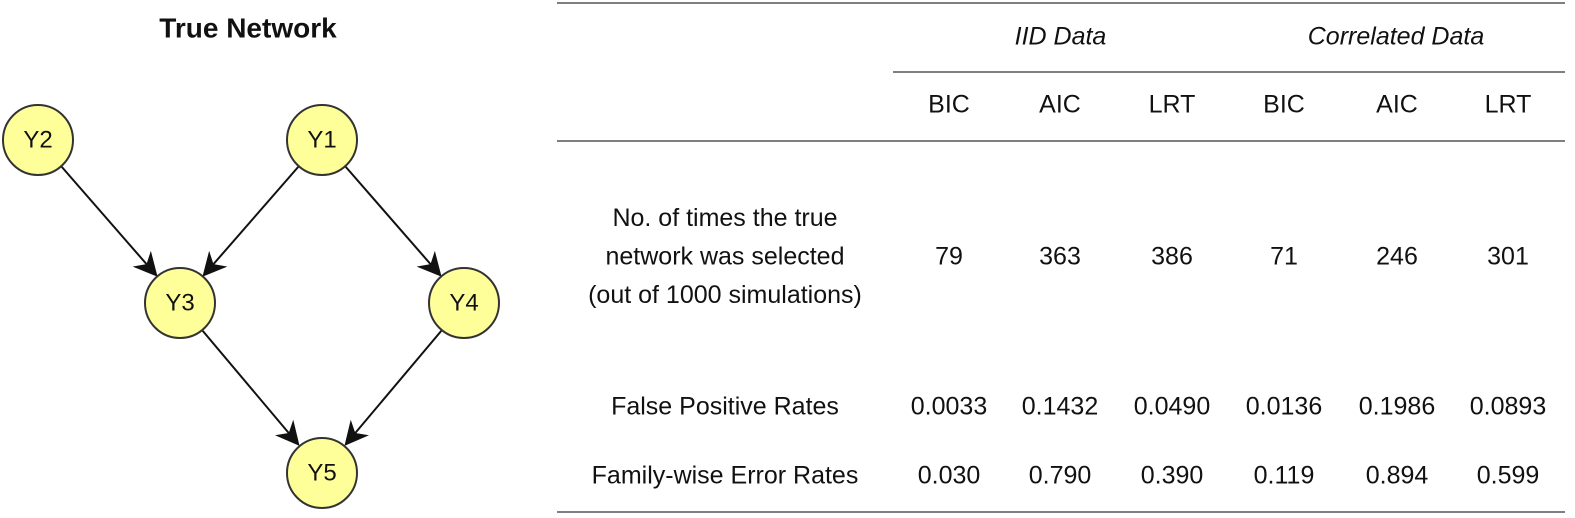  I want to click on row-label: False Positive Rates, so click(725, 407).